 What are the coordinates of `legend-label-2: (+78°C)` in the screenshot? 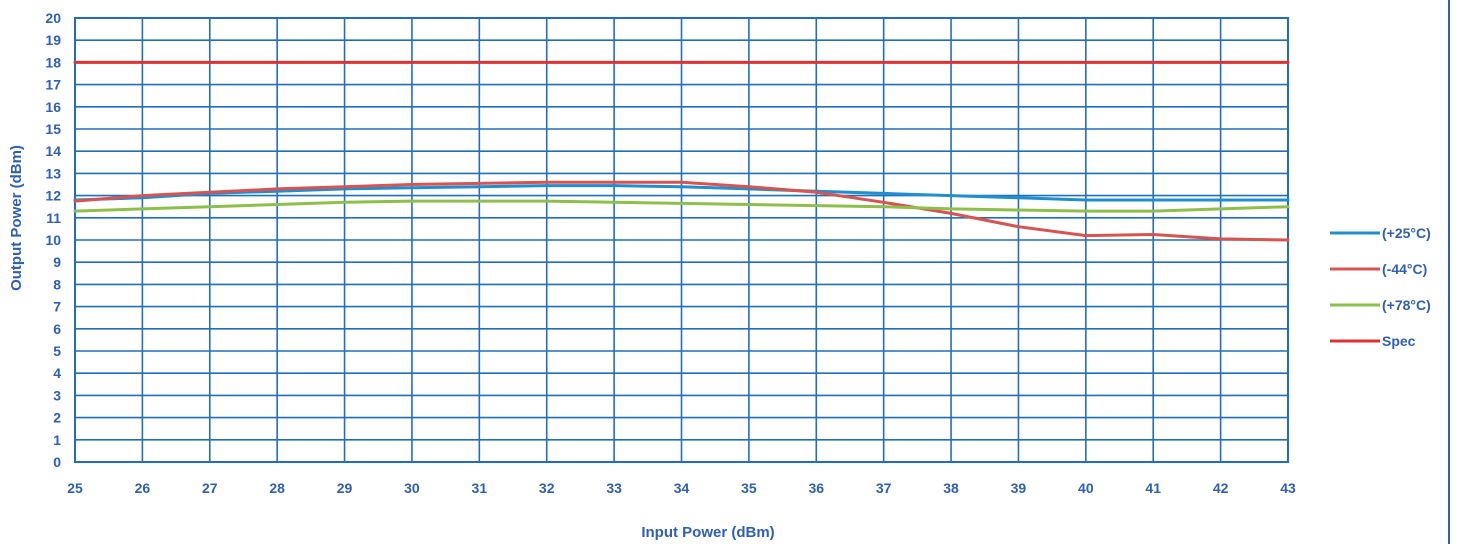 It's located at (1406, 305).